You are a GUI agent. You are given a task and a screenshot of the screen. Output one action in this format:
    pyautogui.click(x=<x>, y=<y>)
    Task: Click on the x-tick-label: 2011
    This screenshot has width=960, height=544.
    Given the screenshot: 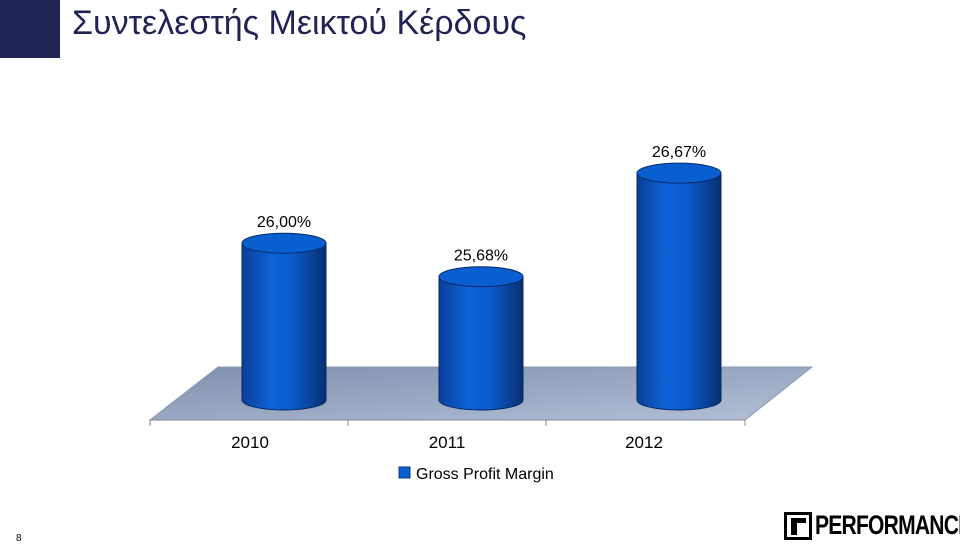 What is the action you would take?
    pyautogui.click(x=447, y=442)
    